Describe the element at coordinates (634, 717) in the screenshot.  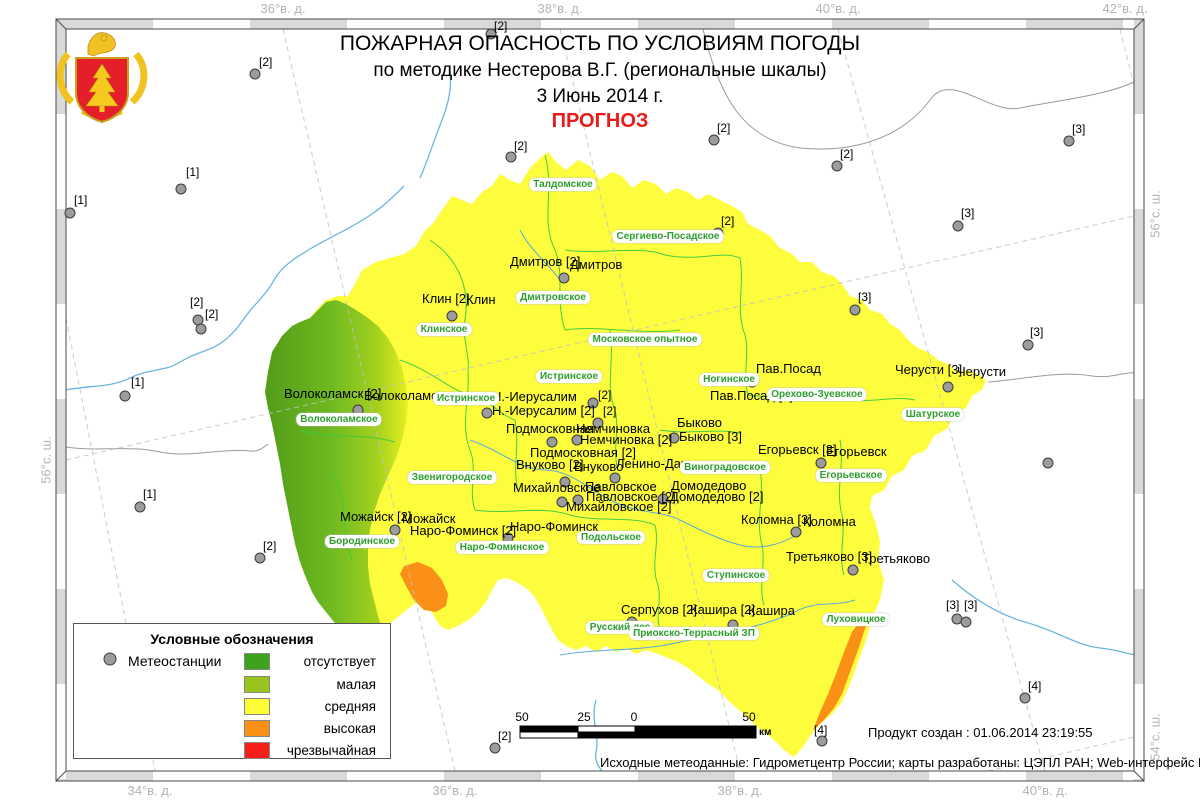
I see `scale-label: 0` at that location.